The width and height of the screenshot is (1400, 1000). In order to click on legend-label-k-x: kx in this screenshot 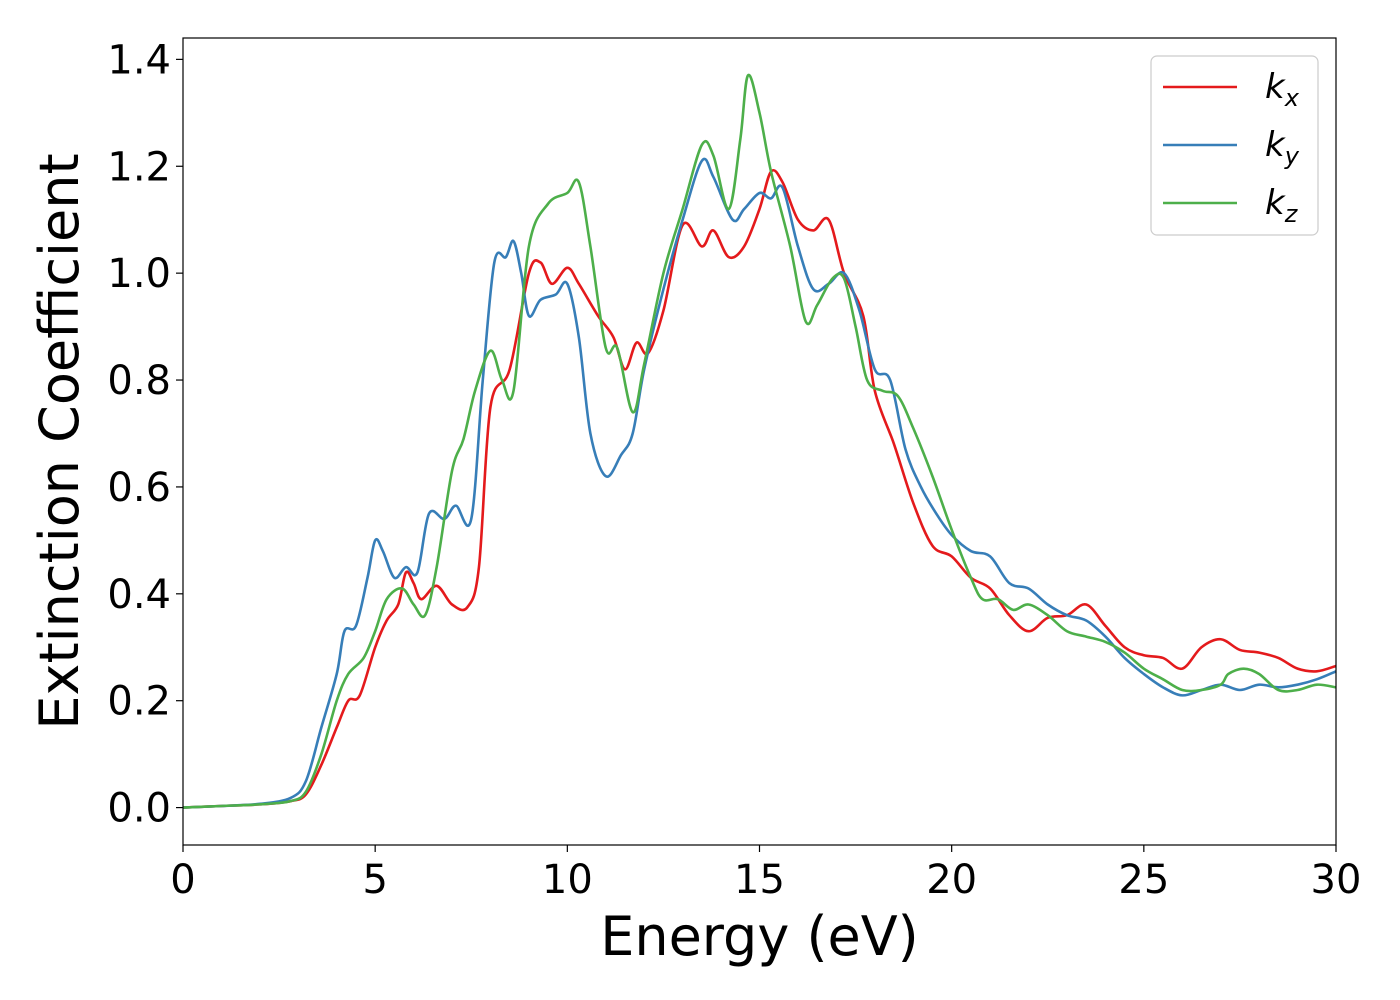, I will do `click(1282, 89)`.